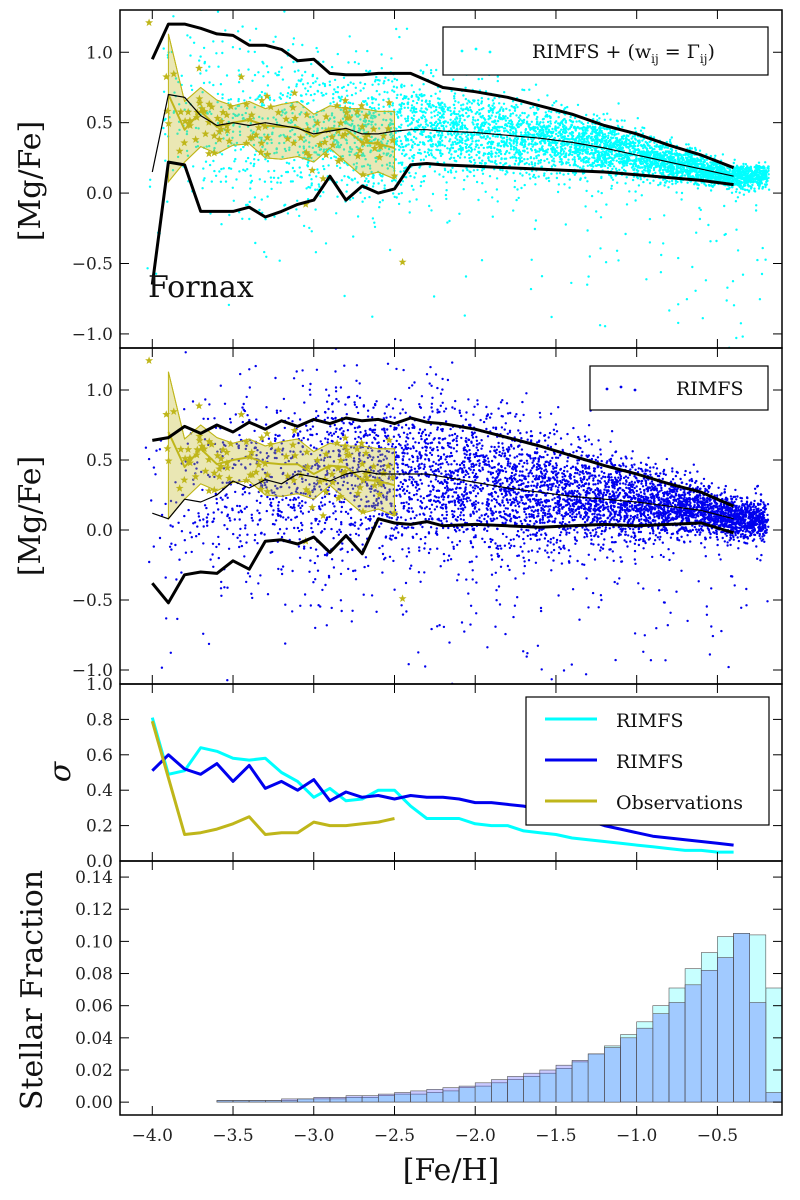 Image resolution: width=800 pixels, height=1200 pixels. What do you see at coordinates (442, 96) in the screenshot?
I see `upper-percentile-line` at bounding box center [442, 96].